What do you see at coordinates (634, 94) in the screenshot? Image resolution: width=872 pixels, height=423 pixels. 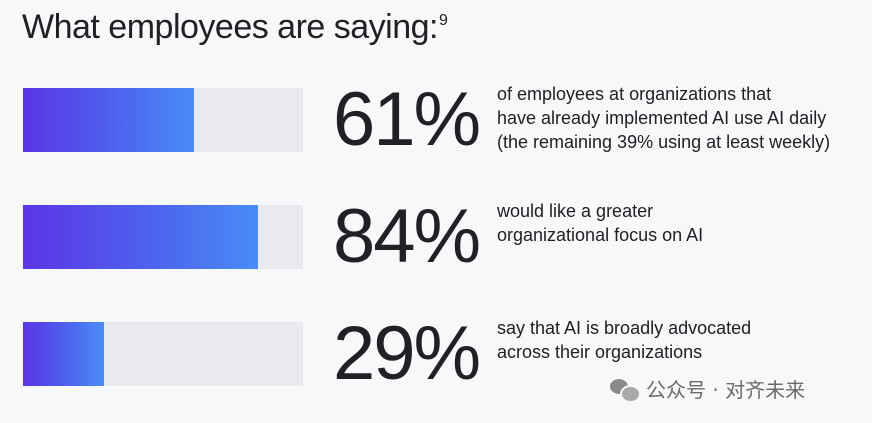 I see `description-line: of employees at organizations that` at bounding box center [634, 94].